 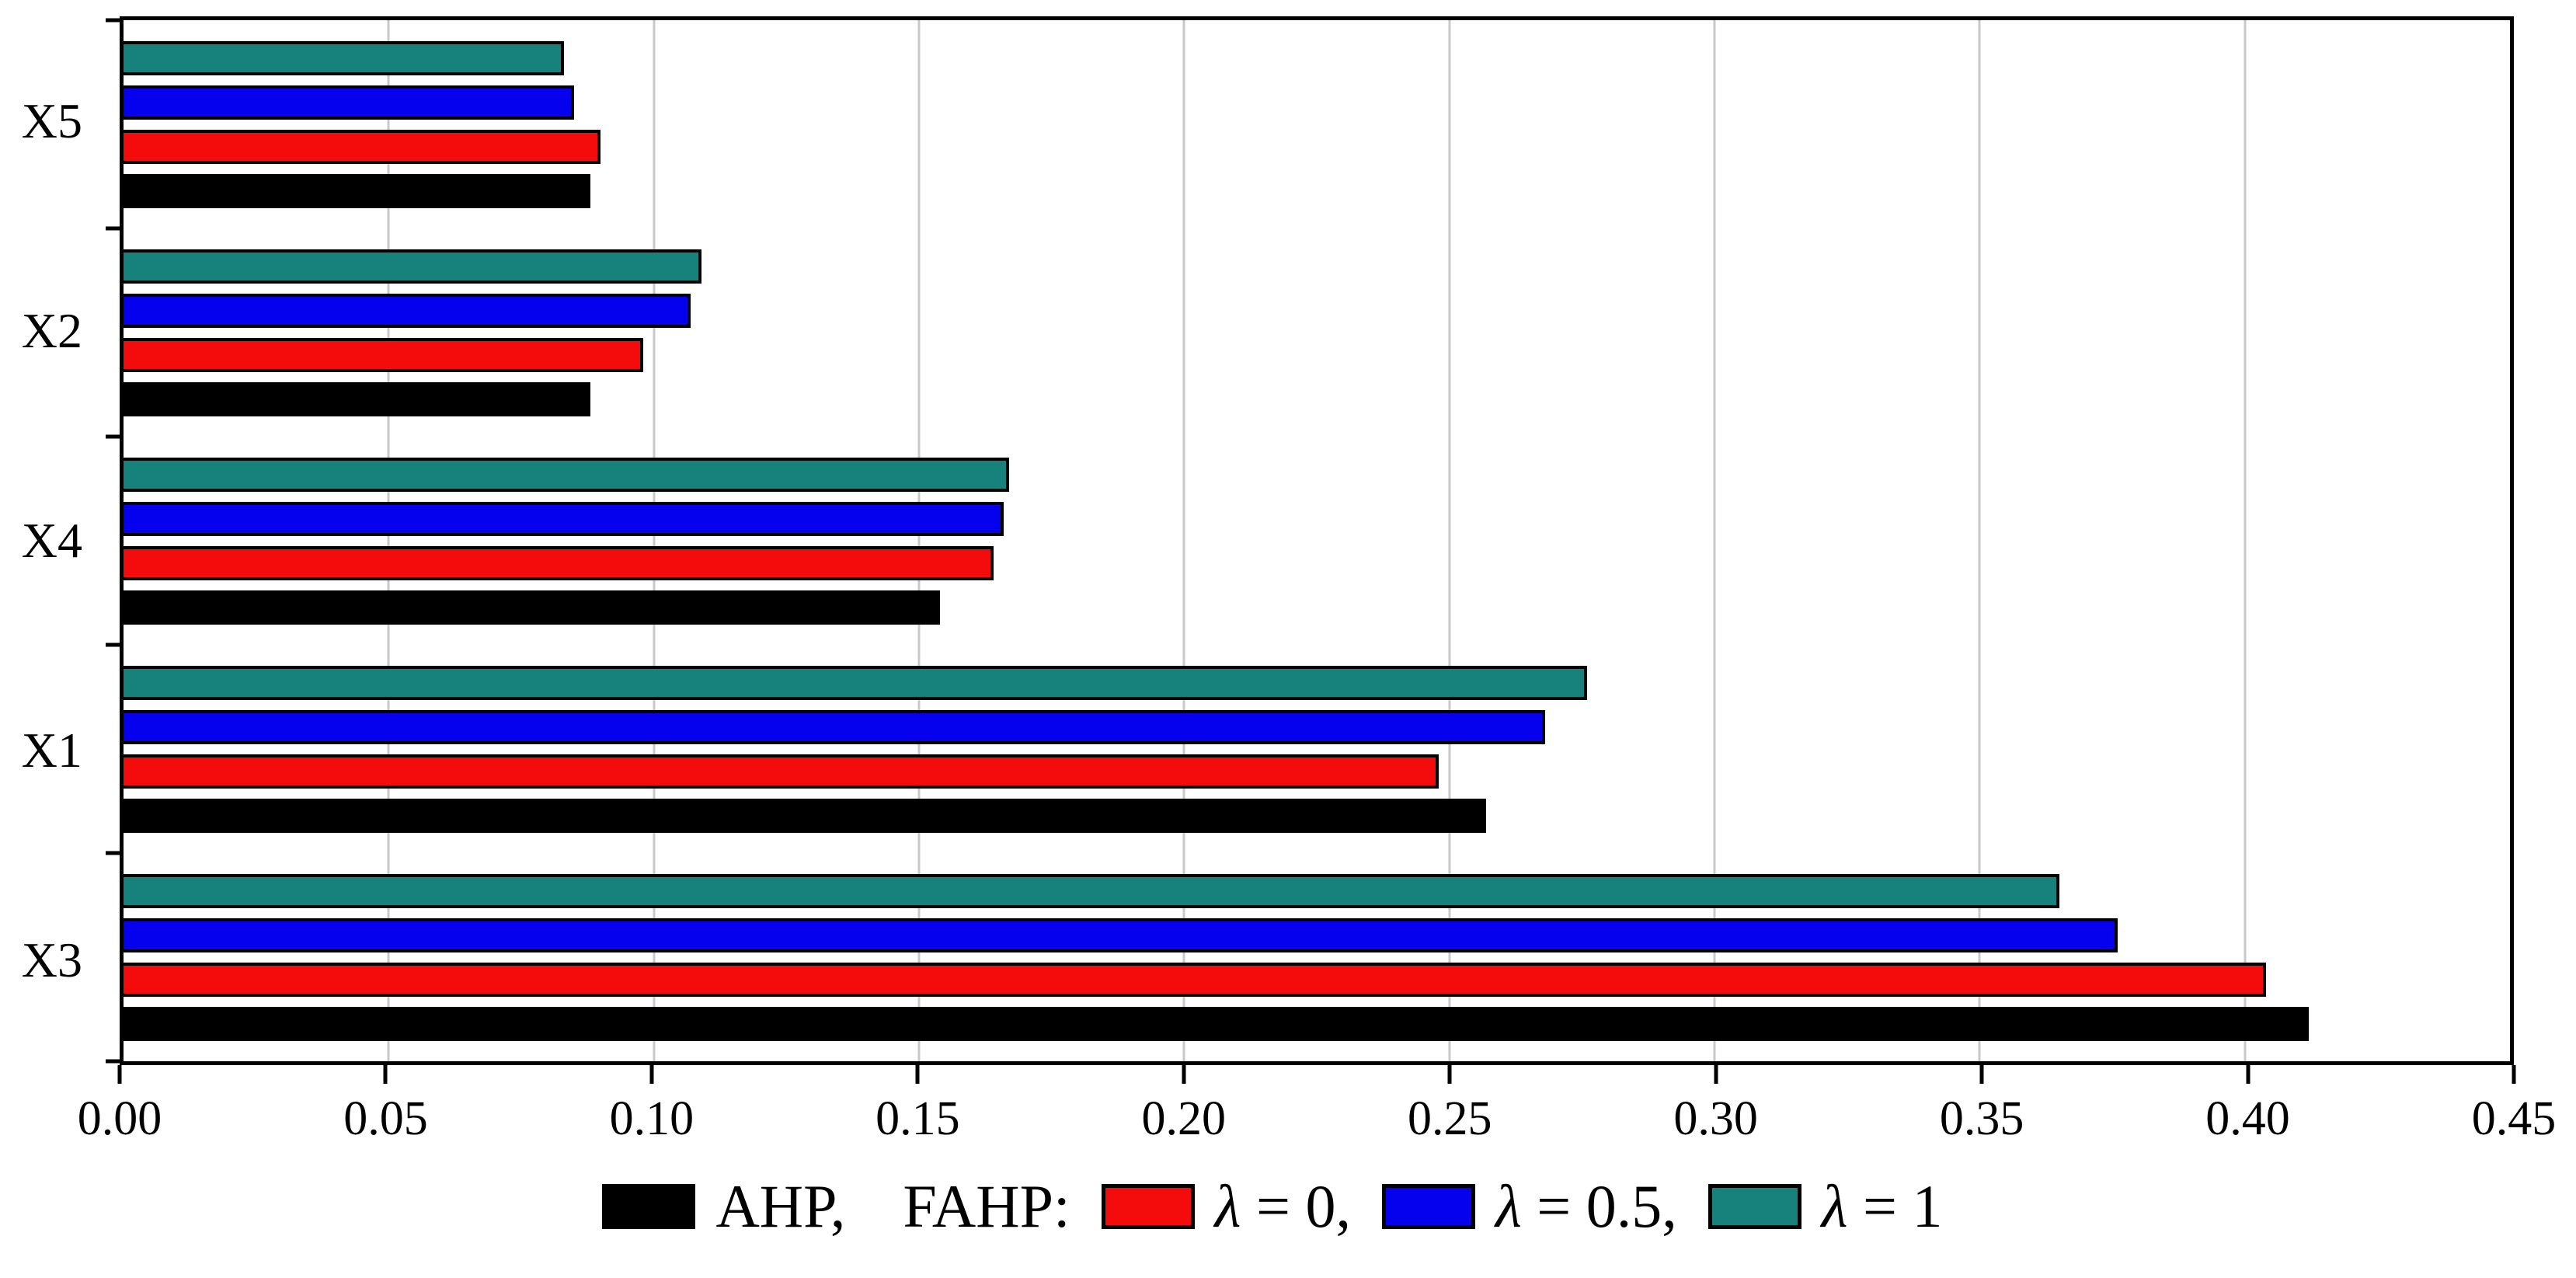 I want to click on x-tick-label: 0.20, so click(x=1184, y=1118).